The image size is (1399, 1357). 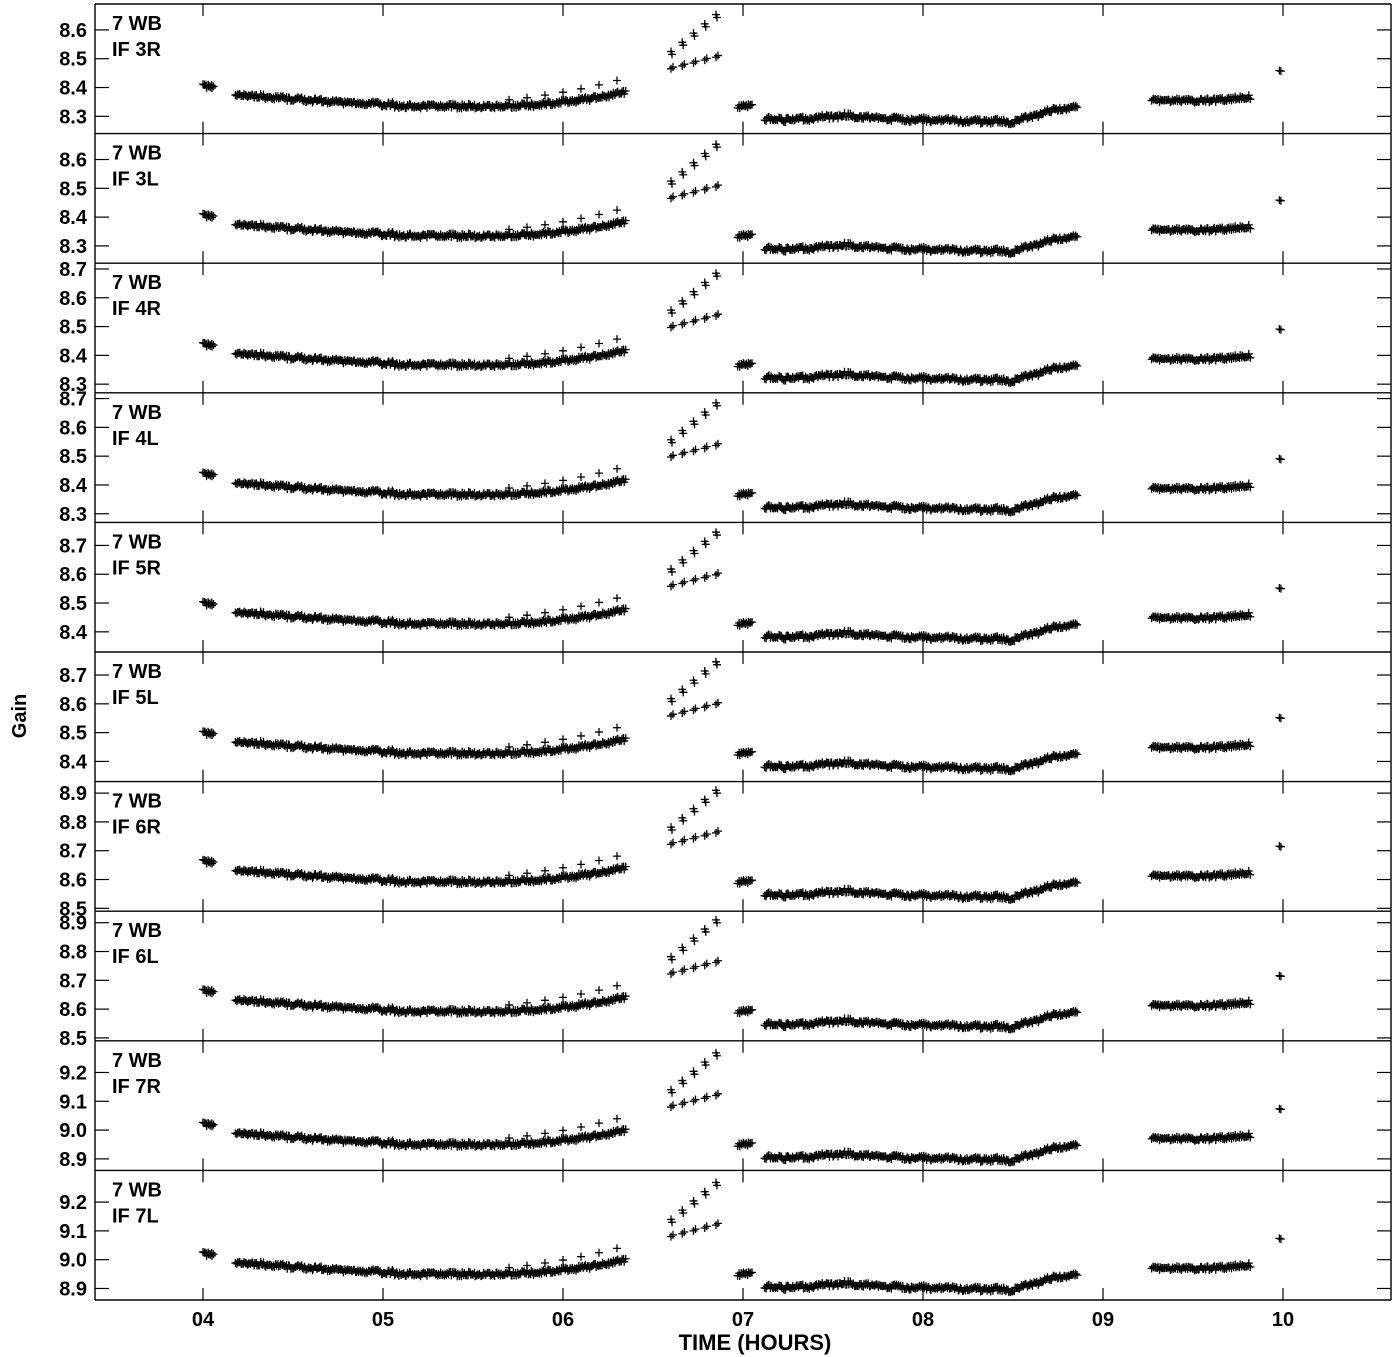 What do you see at coordinates (135, 439) in the screenshot?
I see `panel-label-if: IF 4L` at bounding box center [135, 439].